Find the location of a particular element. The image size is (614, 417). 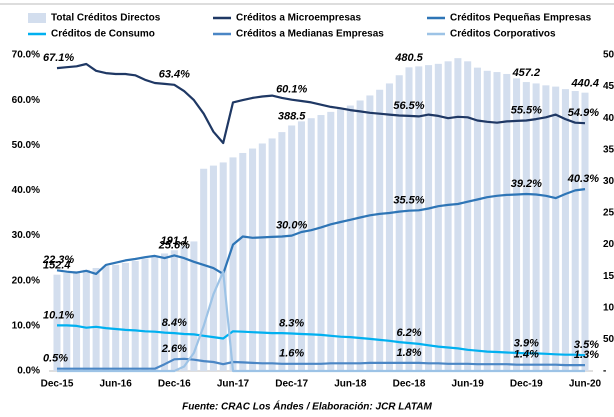

data-label: 30.0% is located at coordinates (291, 225).